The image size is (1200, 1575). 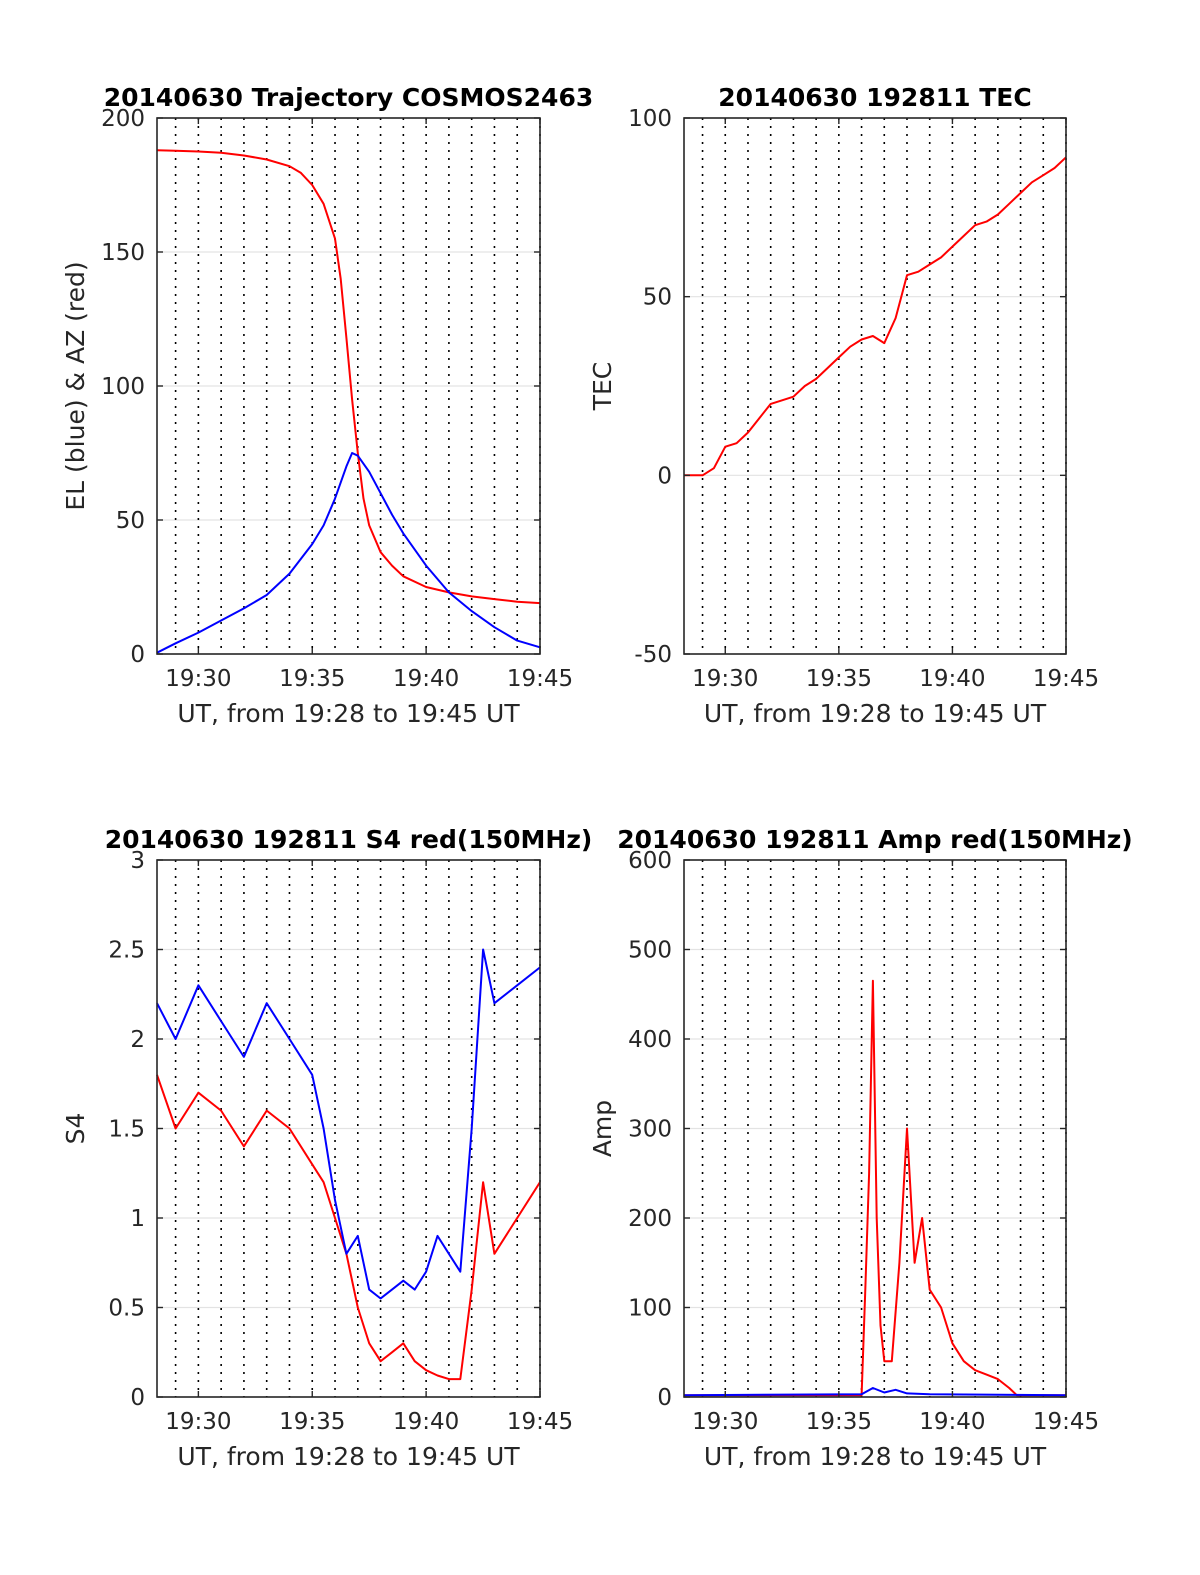 I want to click on y-tick-label: 1, so click(x=137, y=1219).